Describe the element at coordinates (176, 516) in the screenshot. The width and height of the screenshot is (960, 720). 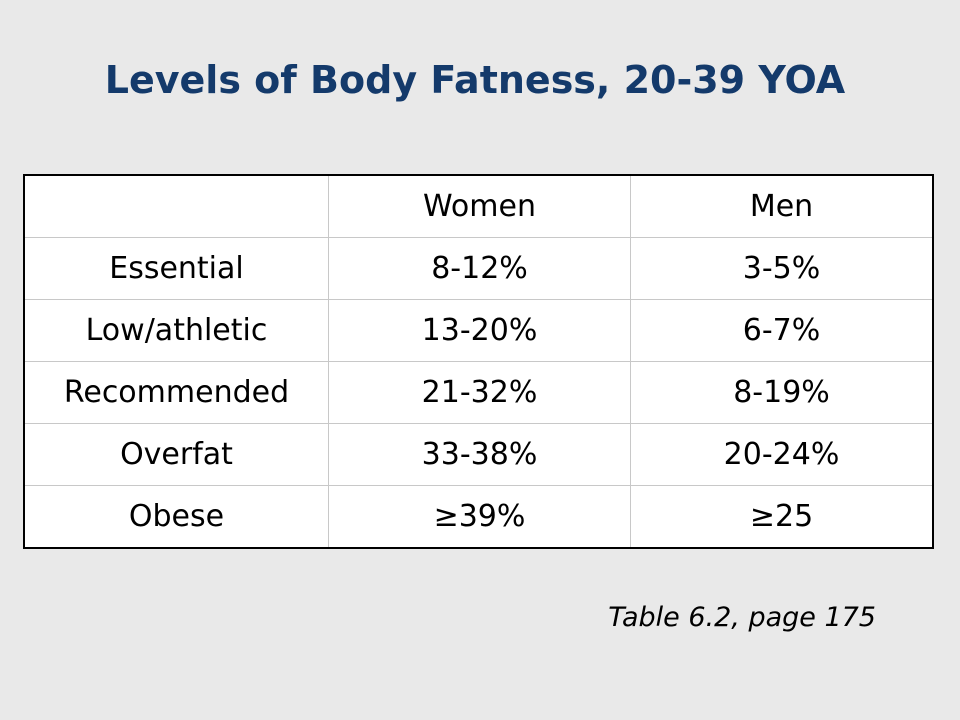
I see `row-label: Obese` at that location.